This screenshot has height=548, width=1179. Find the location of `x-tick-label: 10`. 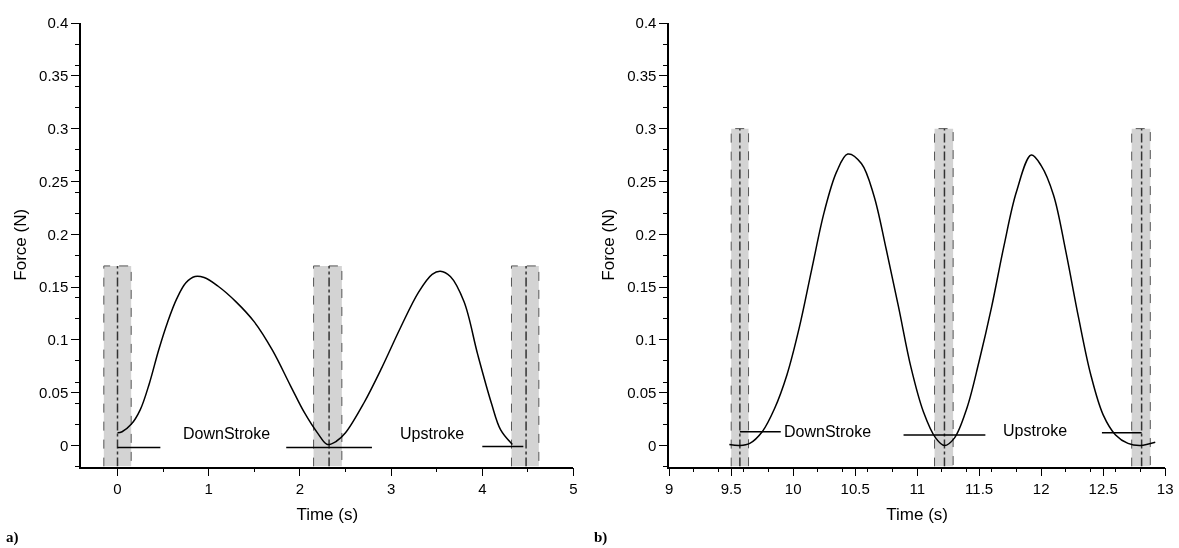

x-tick-label: 10 is located at coordinates (793, 489).